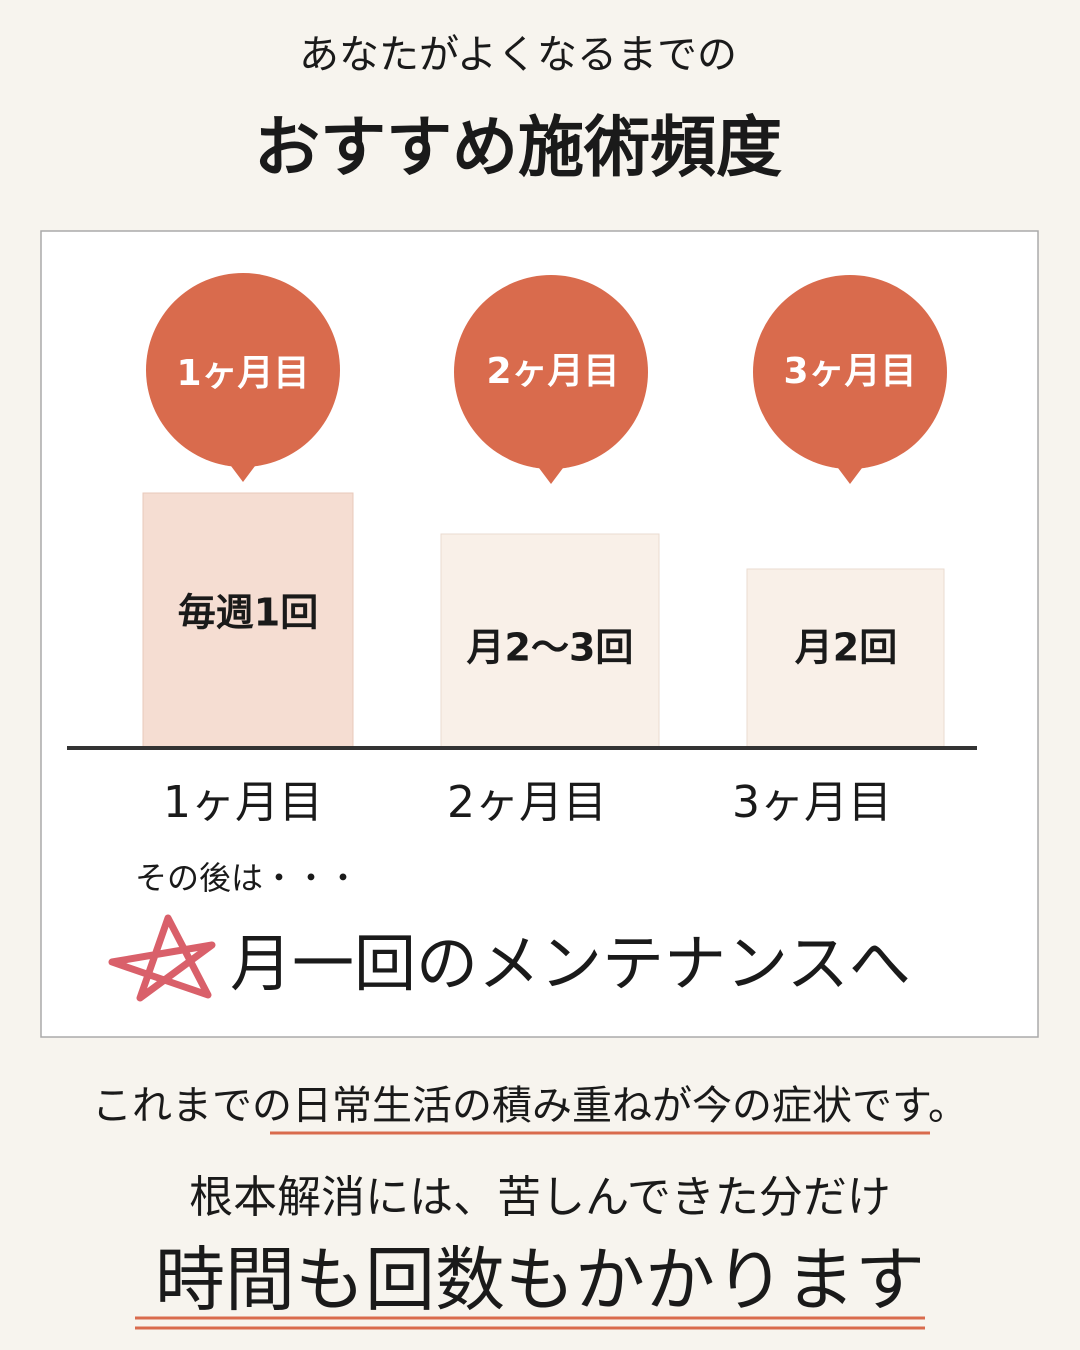  I want to click on bubble-label: 2ヶ月目, so click(552, 371).